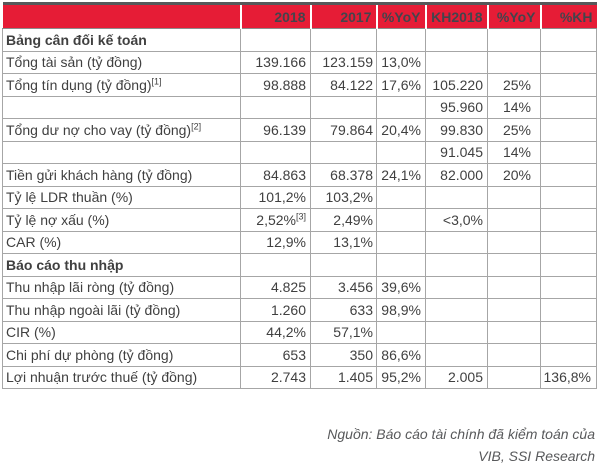 The image size is (605, 474). I want to click on footnote-marker: [3], so click(300, 216).